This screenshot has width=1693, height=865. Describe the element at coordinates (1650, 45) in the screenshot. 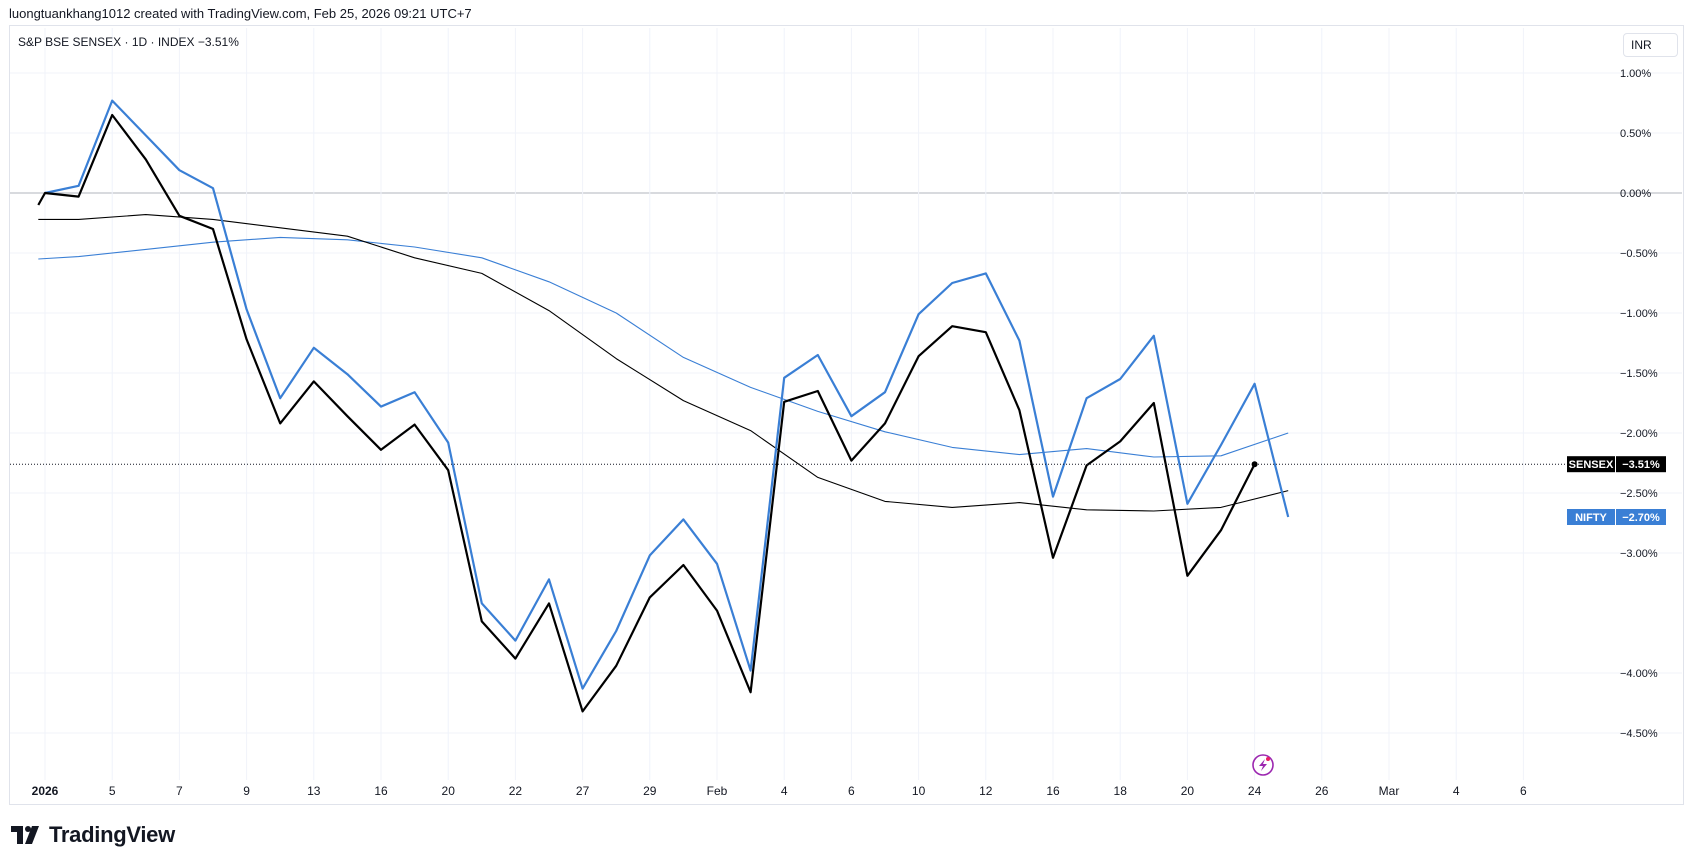

I see `currency-button: INR` at that location.